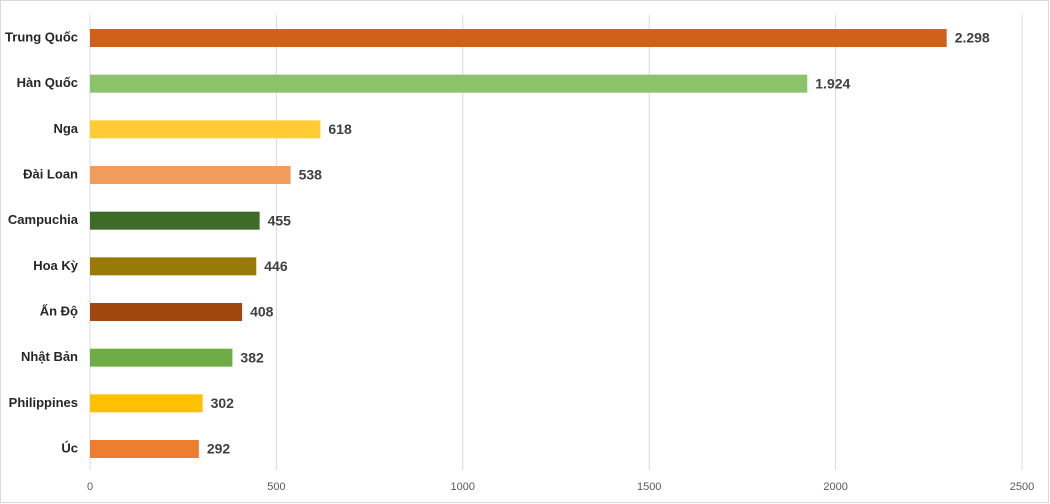  Describe the element at coordinates (276, 487) in the screenshot. I see `x-tick-label: 500` at that location.